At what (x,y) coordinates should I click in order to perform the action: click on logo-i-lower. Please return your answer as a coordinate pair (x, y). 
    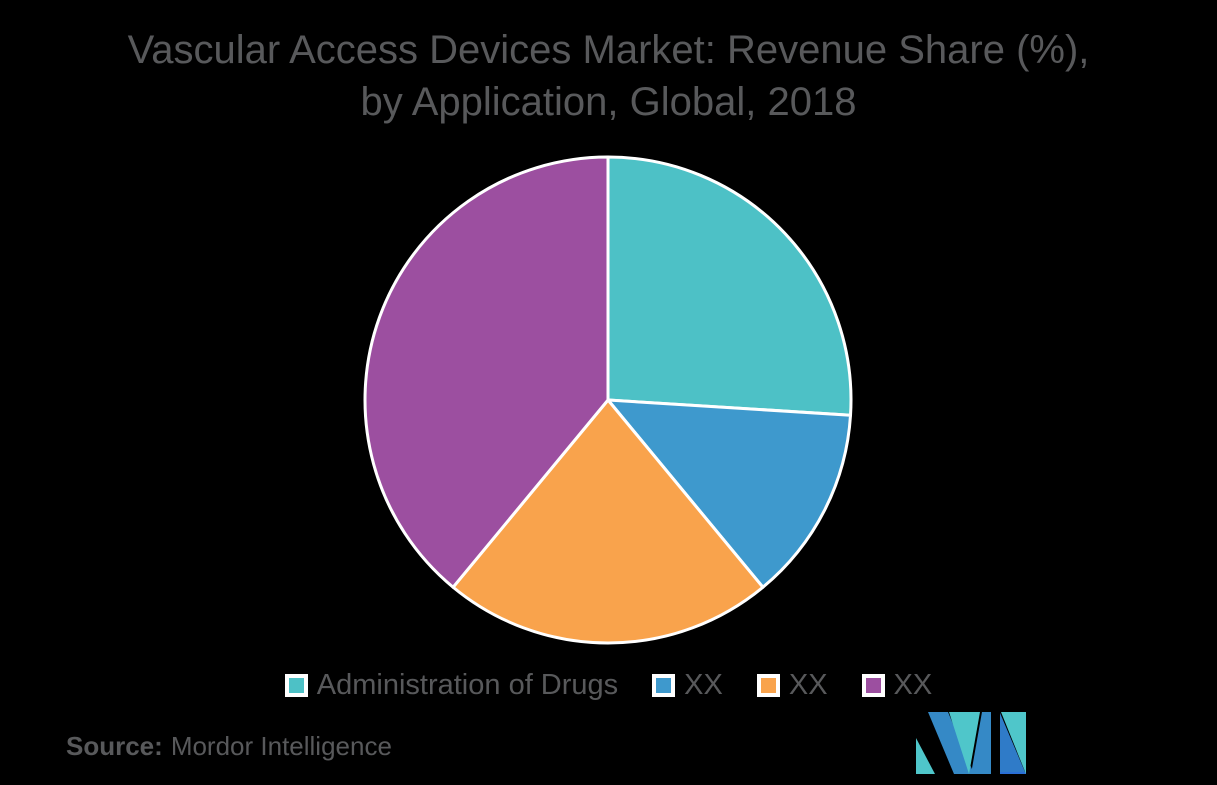
    Looking at the image, I should click on (1012, 742).